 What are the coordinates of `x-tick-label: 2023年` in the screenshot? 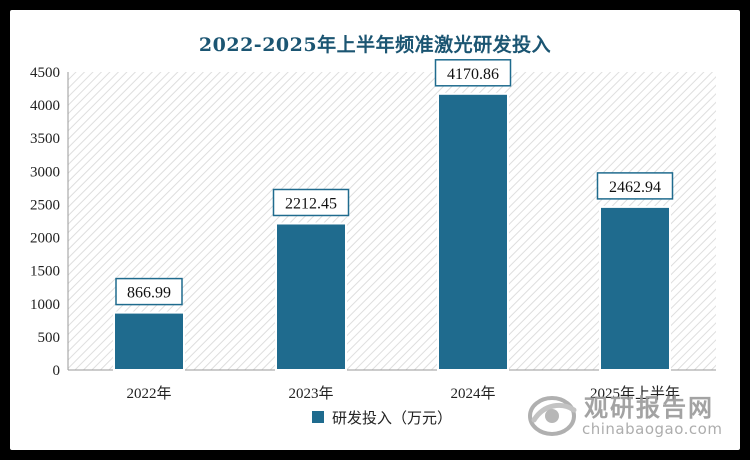 It's located at (310, 393).